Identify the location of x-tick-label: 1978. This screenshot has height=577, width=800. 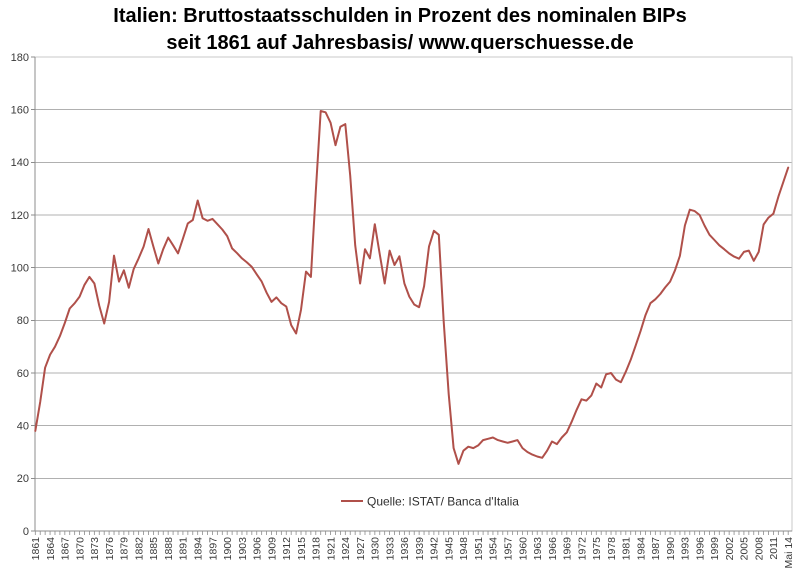
(612, 549).